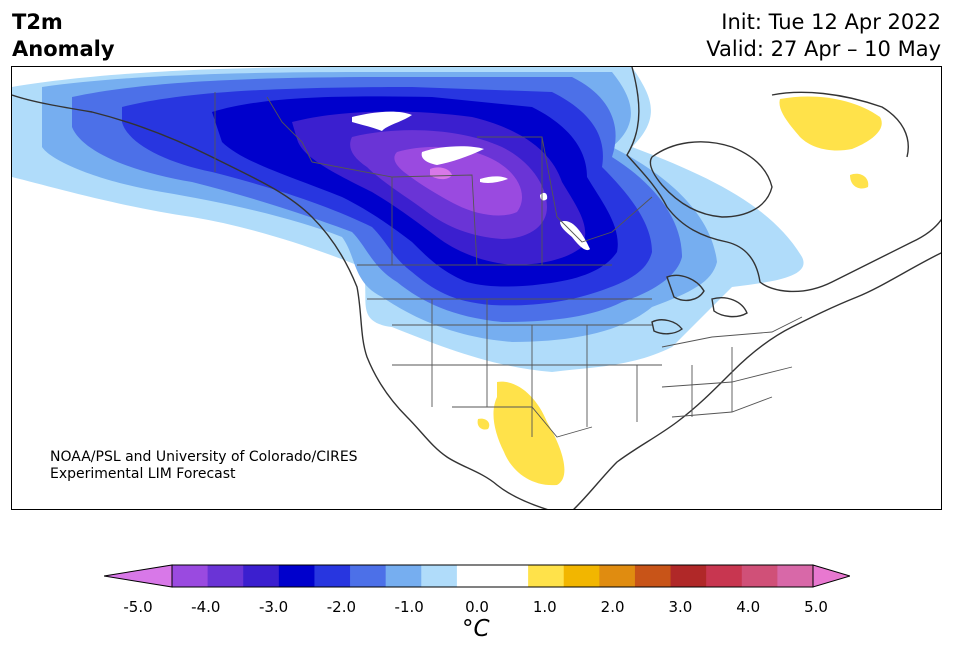 The image size is (953, 656). What do you see at coordinates (823, 49) in the screenshot?
I see `valid-date: Valid: 27 Apr – 10 May` at bounding box center [823, 49].